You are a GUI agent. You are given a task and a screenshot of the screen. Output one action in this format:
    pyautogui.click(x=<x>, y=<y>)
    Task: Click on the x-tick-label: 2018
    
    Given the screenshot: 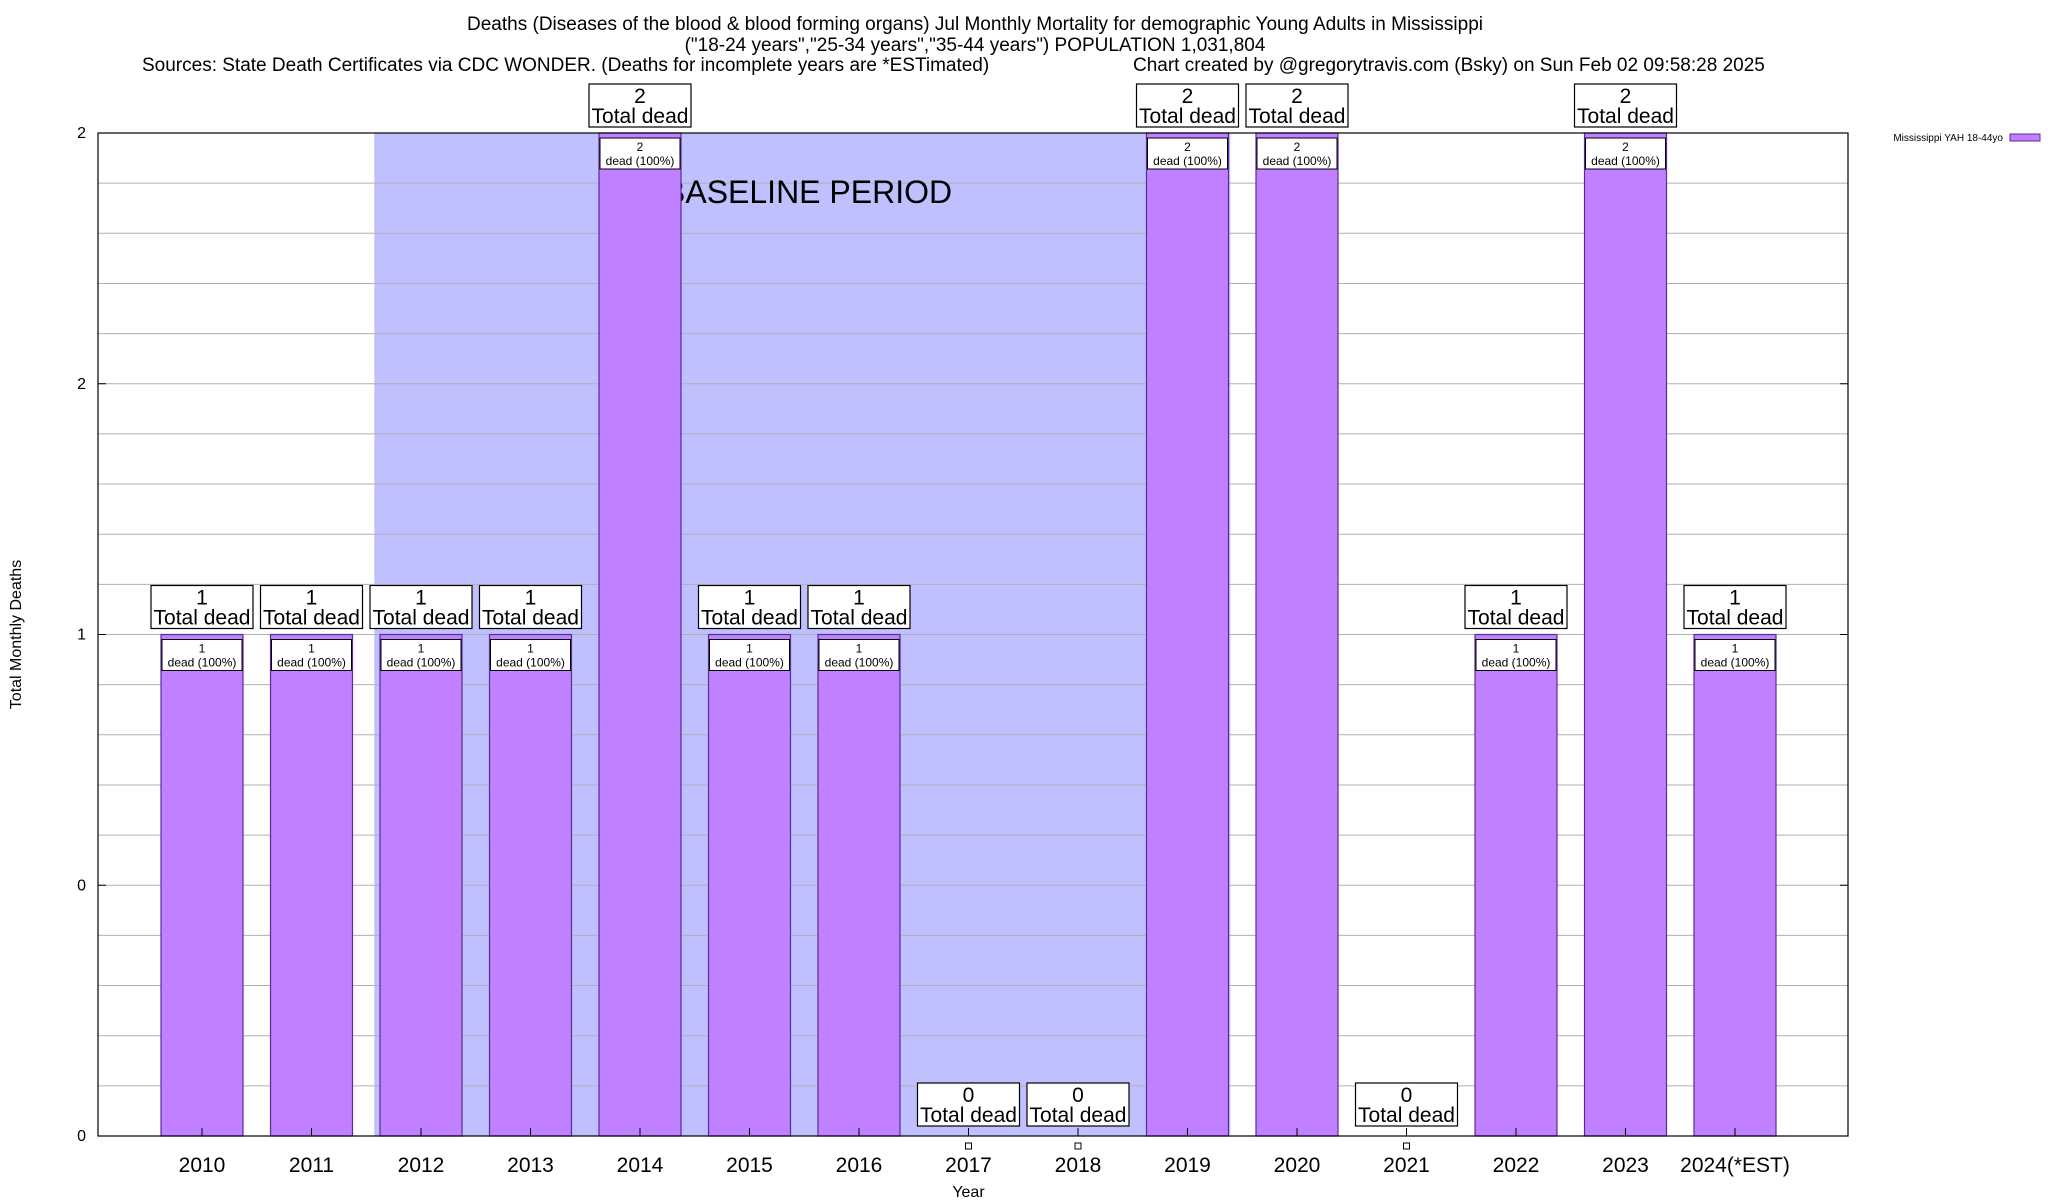 What is the action you would take?
    pyautogui.click(x=1078, y=1165)
    